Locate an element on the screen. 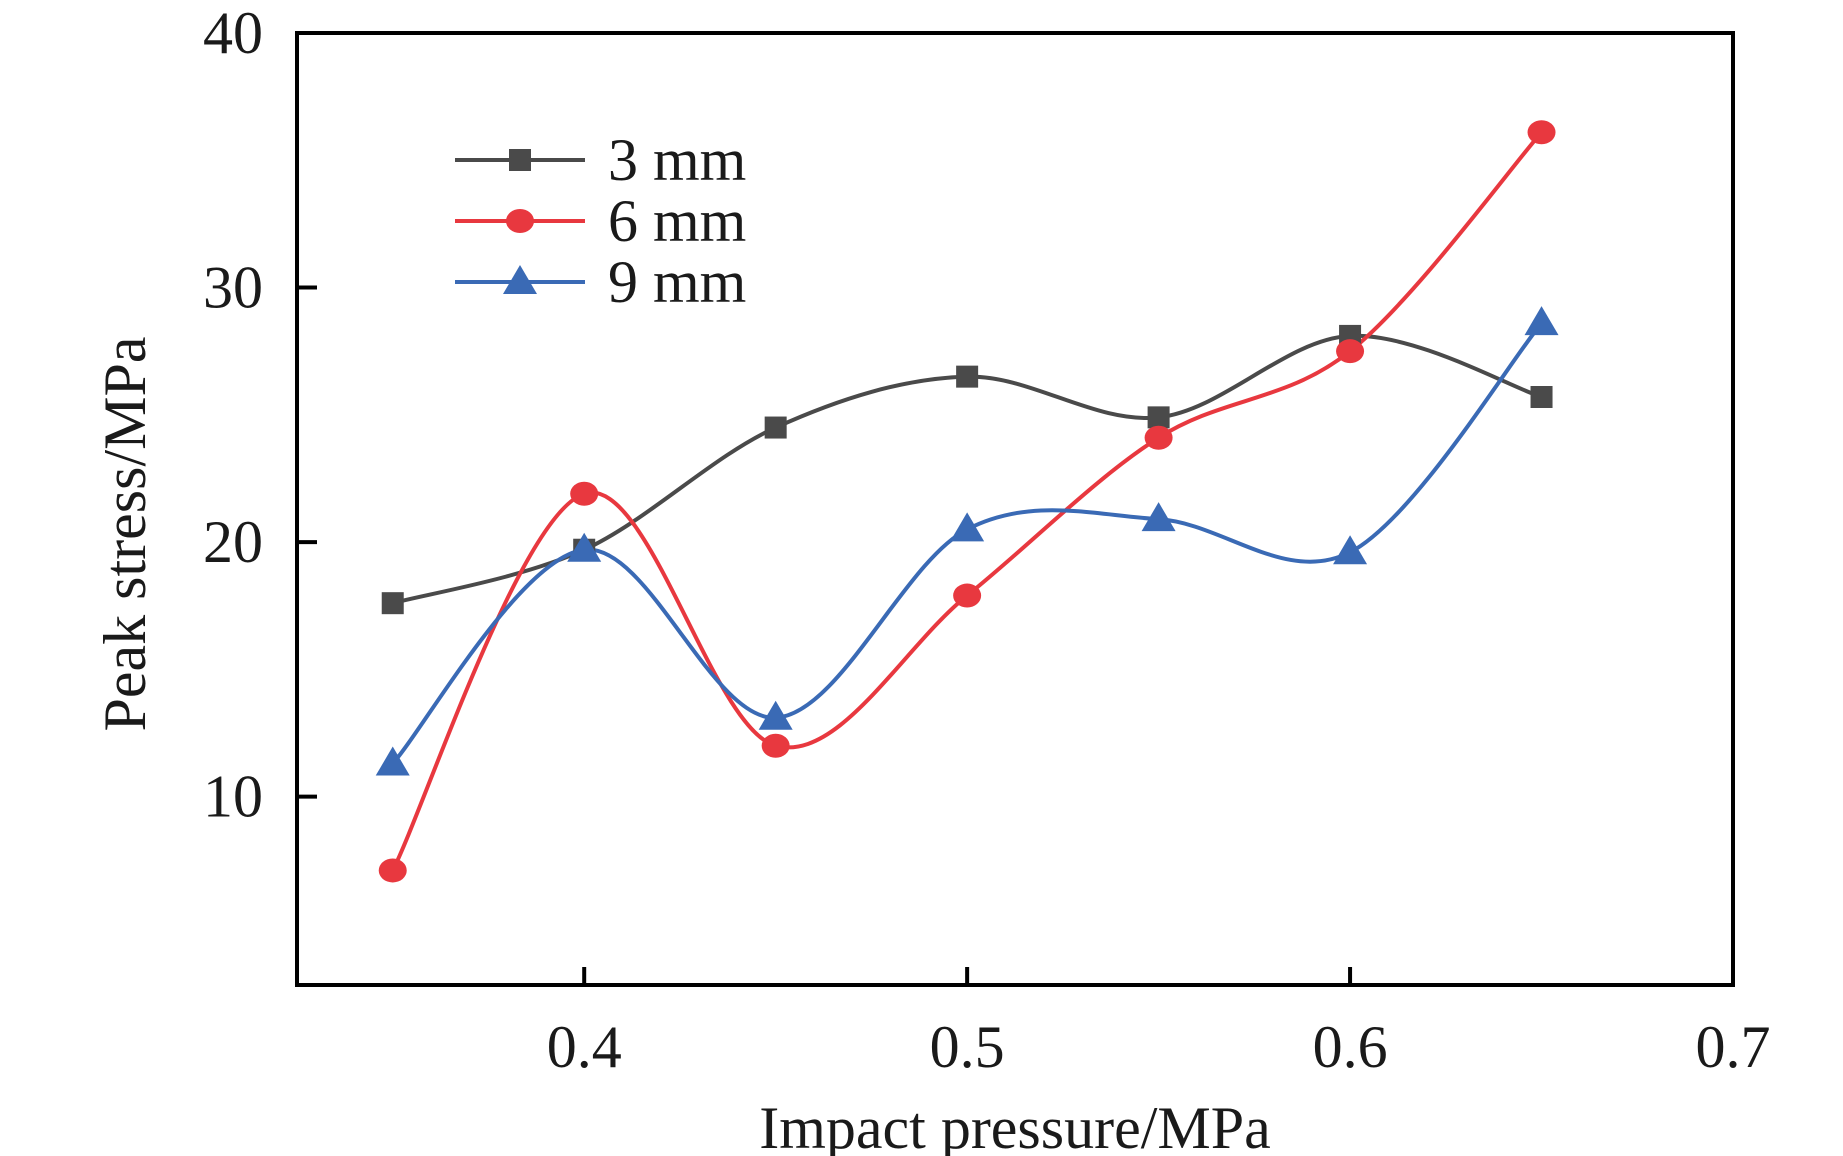 The width and height of the screenshot is (1843, 1156). y-tick-label: 10 is located at coordinates (233, 797).